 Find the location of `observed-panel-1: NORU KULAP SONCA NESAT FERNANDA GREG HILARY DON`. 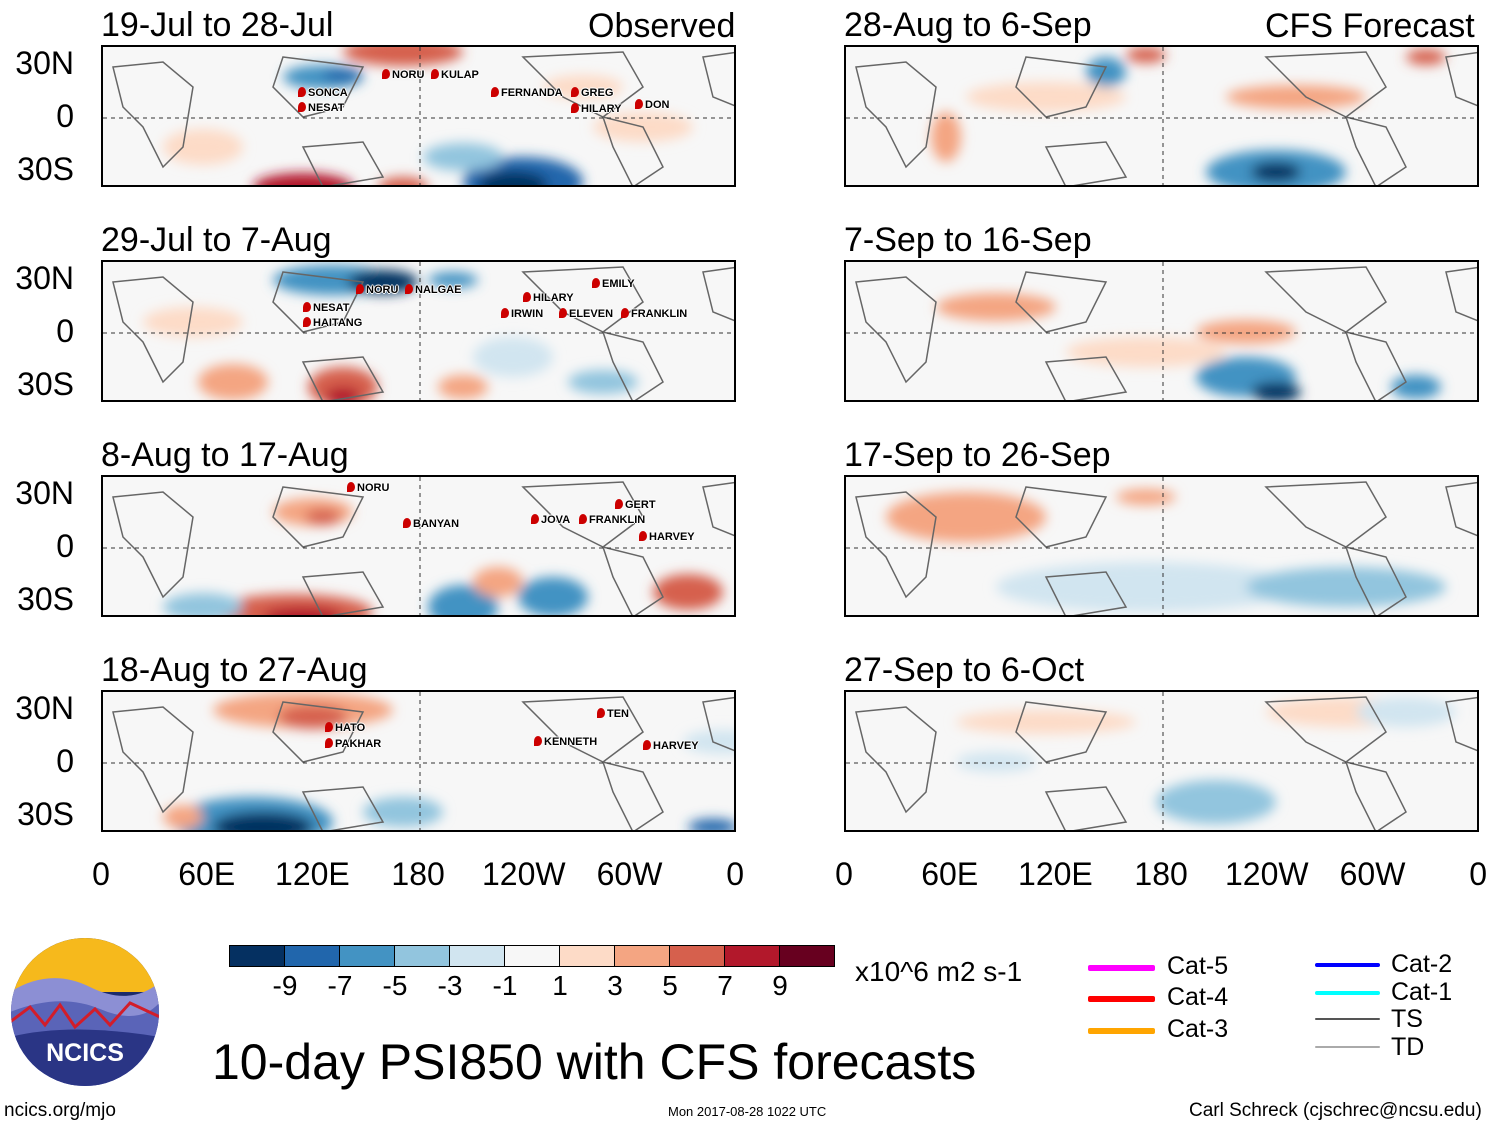

observed-panel-1: NORU KULAP SONCA NESAT FERNANDA GREG HILARY DON is located at coordinates (418, 116).